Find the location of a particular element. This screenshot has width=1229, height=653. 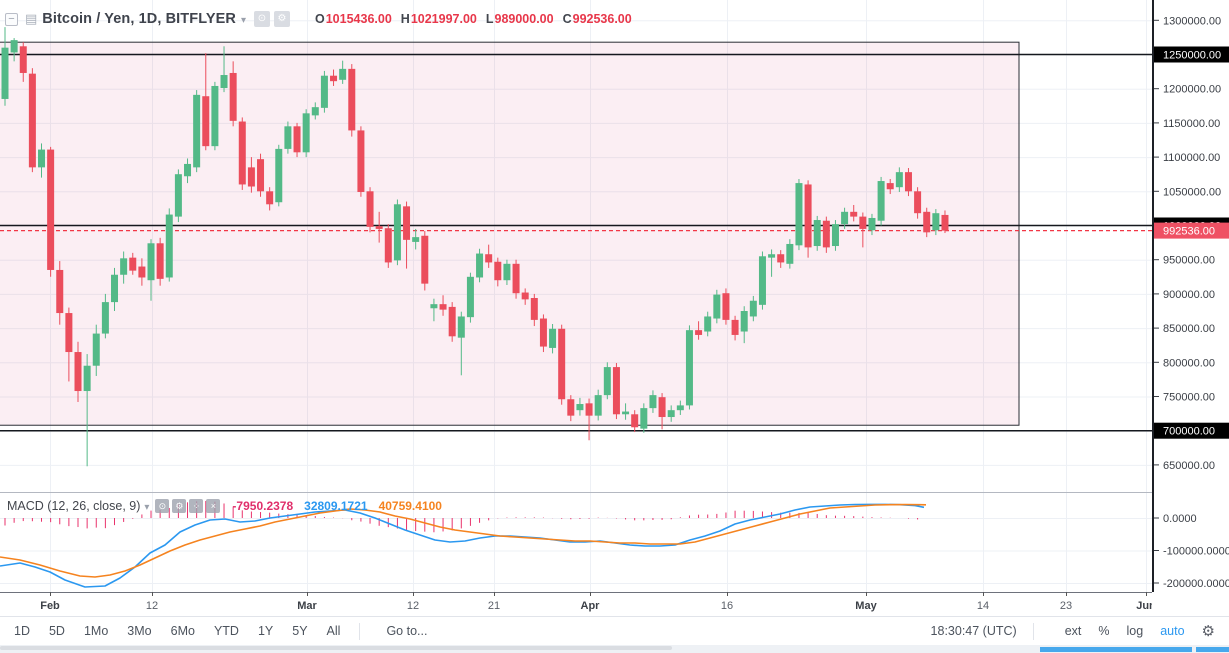

open-value: 1015436.00 is located at coordinates (358, 19).